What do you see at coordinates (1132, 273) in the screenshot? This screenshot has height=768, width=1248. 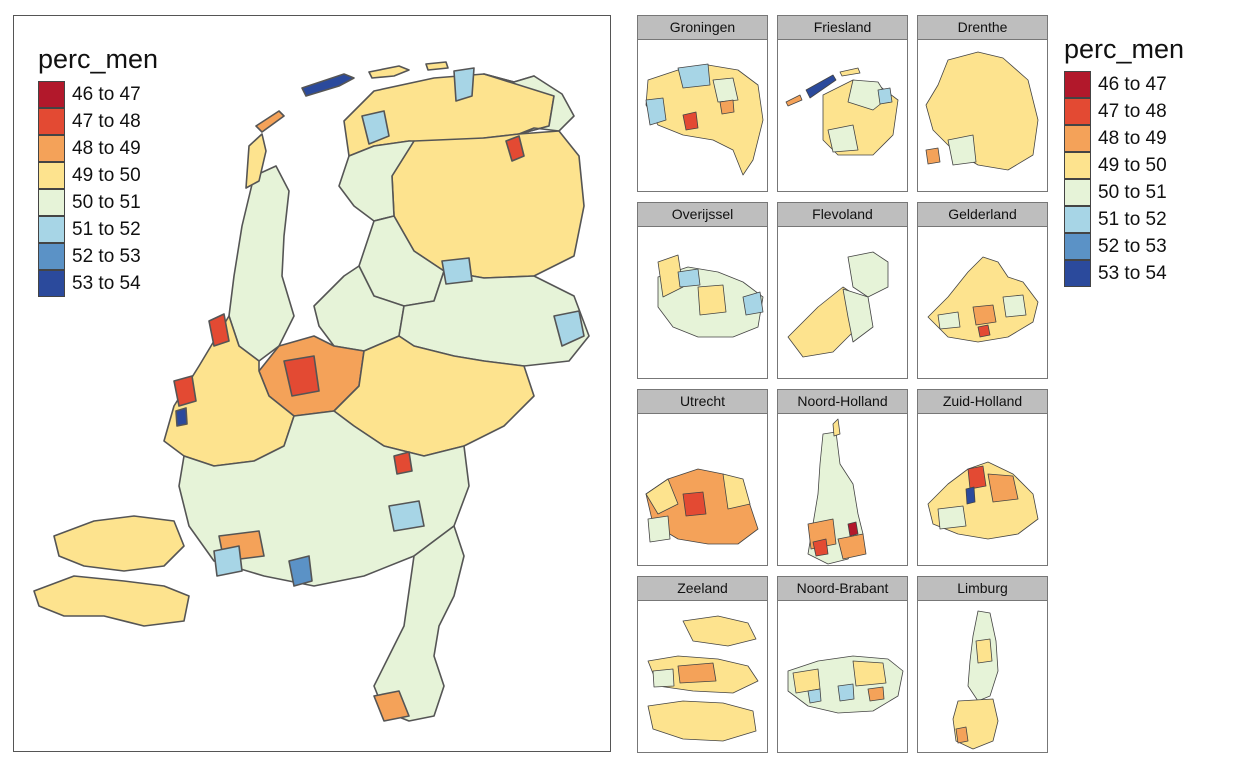 I see `side-legend-label: 53 to 54` at bounding box center [1132, 273].